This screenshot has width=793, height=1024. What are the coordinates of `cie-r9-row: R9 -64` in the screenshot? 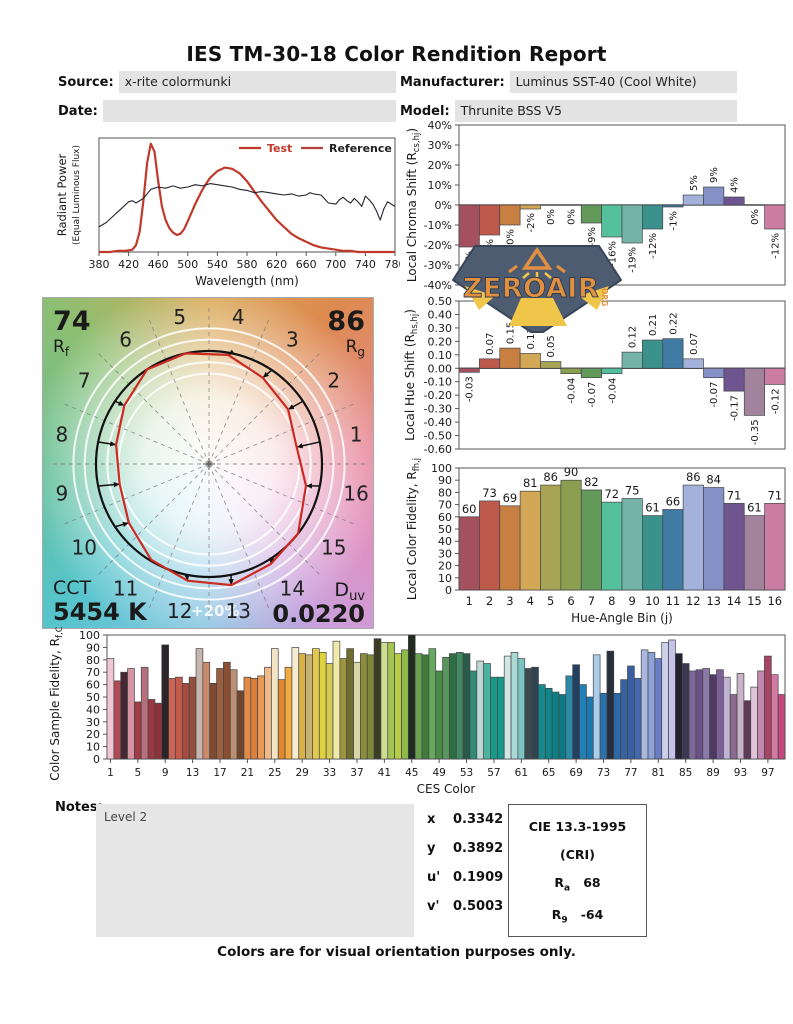 It's located at (577, 916).